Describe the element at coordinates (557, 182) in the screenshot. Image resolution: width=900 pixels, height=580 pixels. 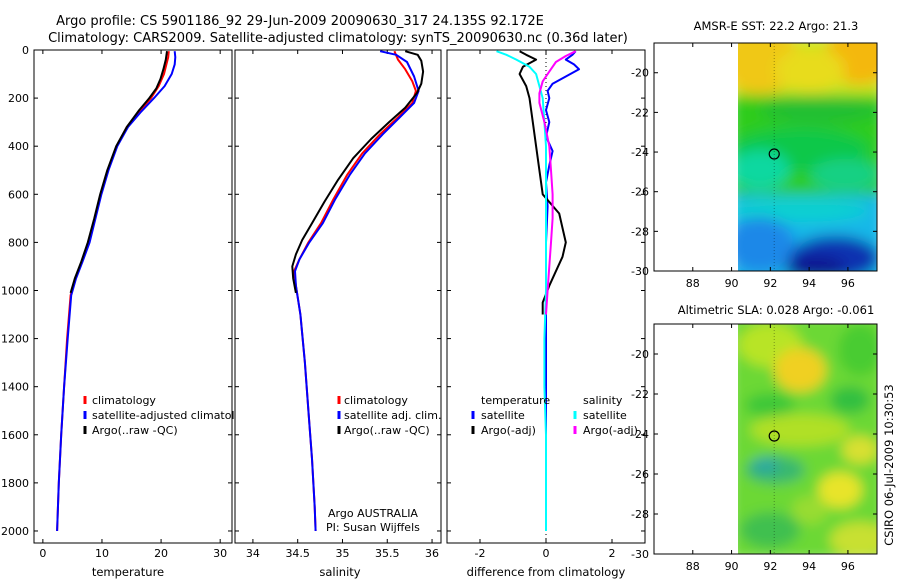
I see `series-line-salinity-argo-adj-` at that location.